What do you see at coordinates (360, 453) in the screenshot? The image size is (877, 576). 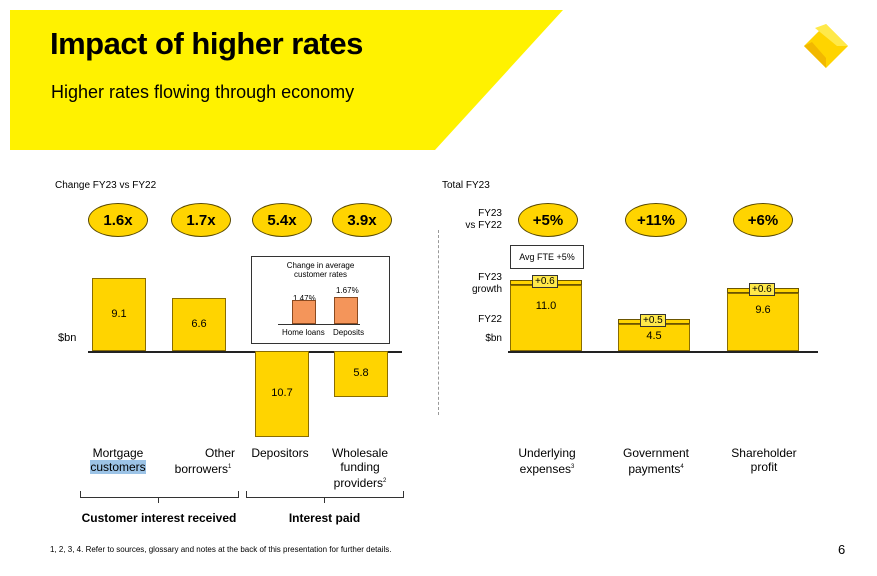 I see `category-line: Wholesale` at bounding box center [360, 453].